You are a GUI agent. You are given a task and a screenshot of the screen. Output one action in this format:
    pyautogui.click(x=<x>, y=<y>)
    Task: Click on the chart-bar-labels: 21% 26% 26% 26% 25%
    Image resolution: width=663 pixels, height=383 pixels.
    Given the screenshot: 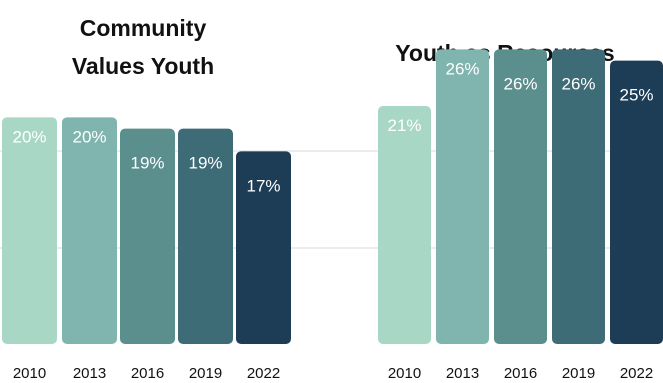 What is the action you would take?
    pyautogui.click(x=520, y=97)
    